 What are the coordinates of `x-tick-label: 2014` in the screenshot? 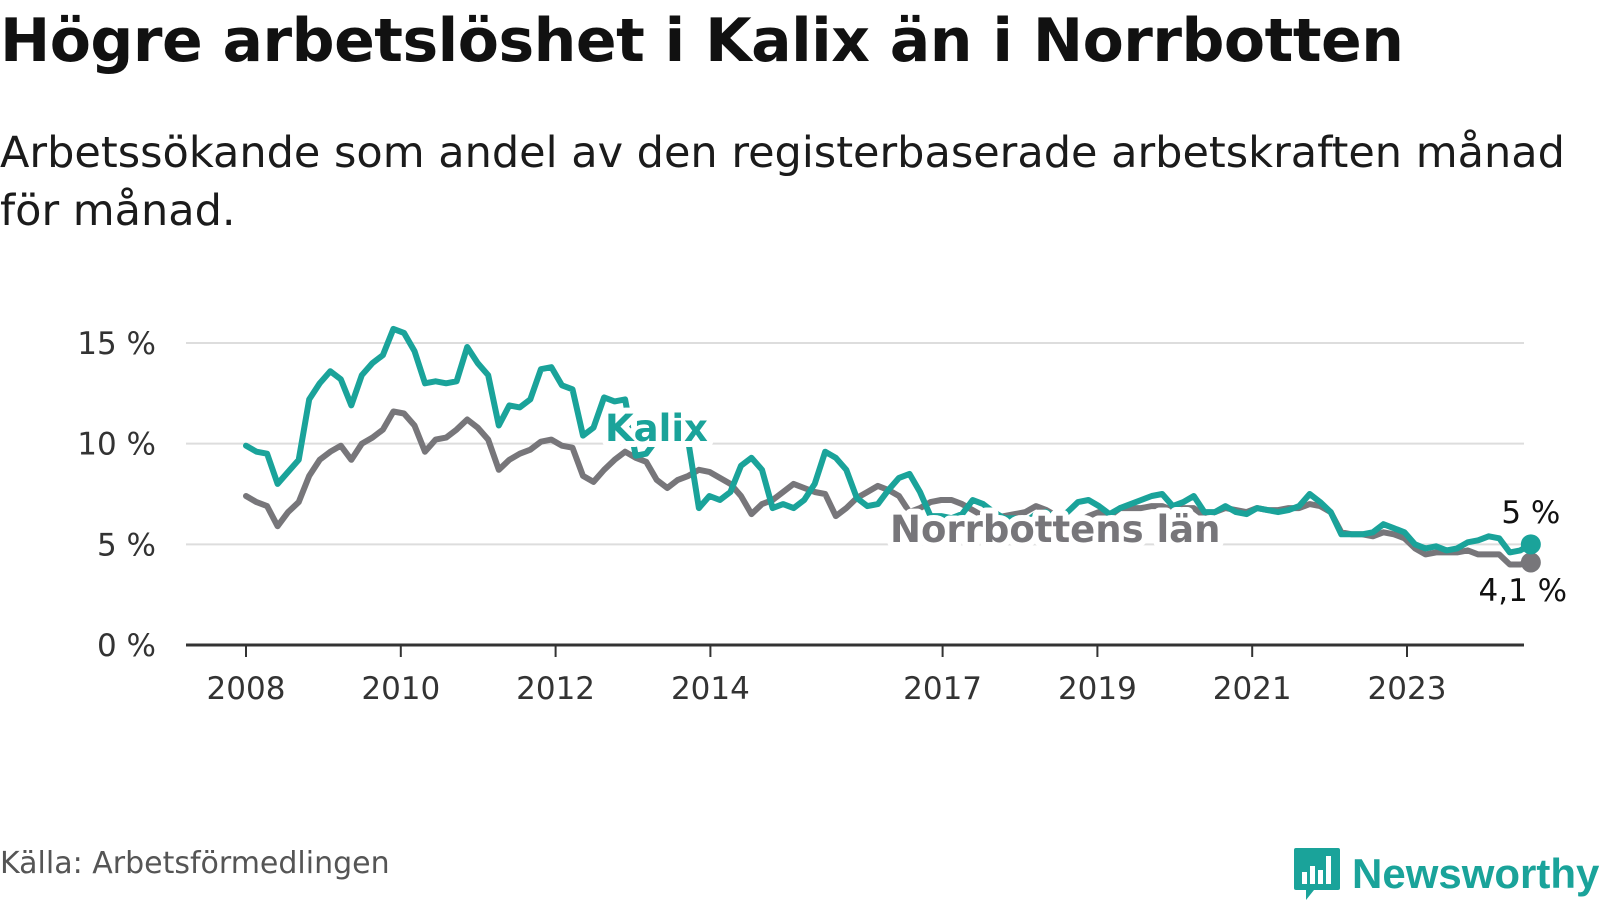 It's located at (710, 689).